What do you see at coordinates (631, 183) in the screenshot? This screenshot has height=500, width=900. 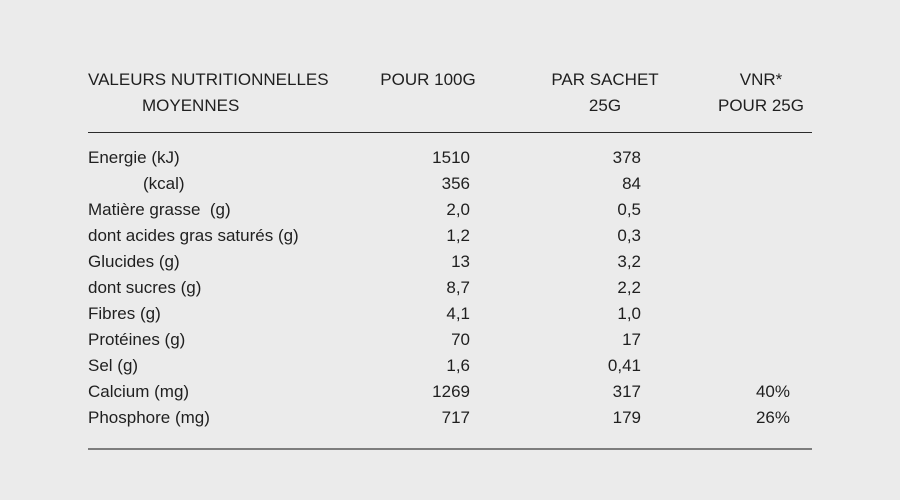 I see `per-sachet-value: 84` at bounding box center [631, 183].